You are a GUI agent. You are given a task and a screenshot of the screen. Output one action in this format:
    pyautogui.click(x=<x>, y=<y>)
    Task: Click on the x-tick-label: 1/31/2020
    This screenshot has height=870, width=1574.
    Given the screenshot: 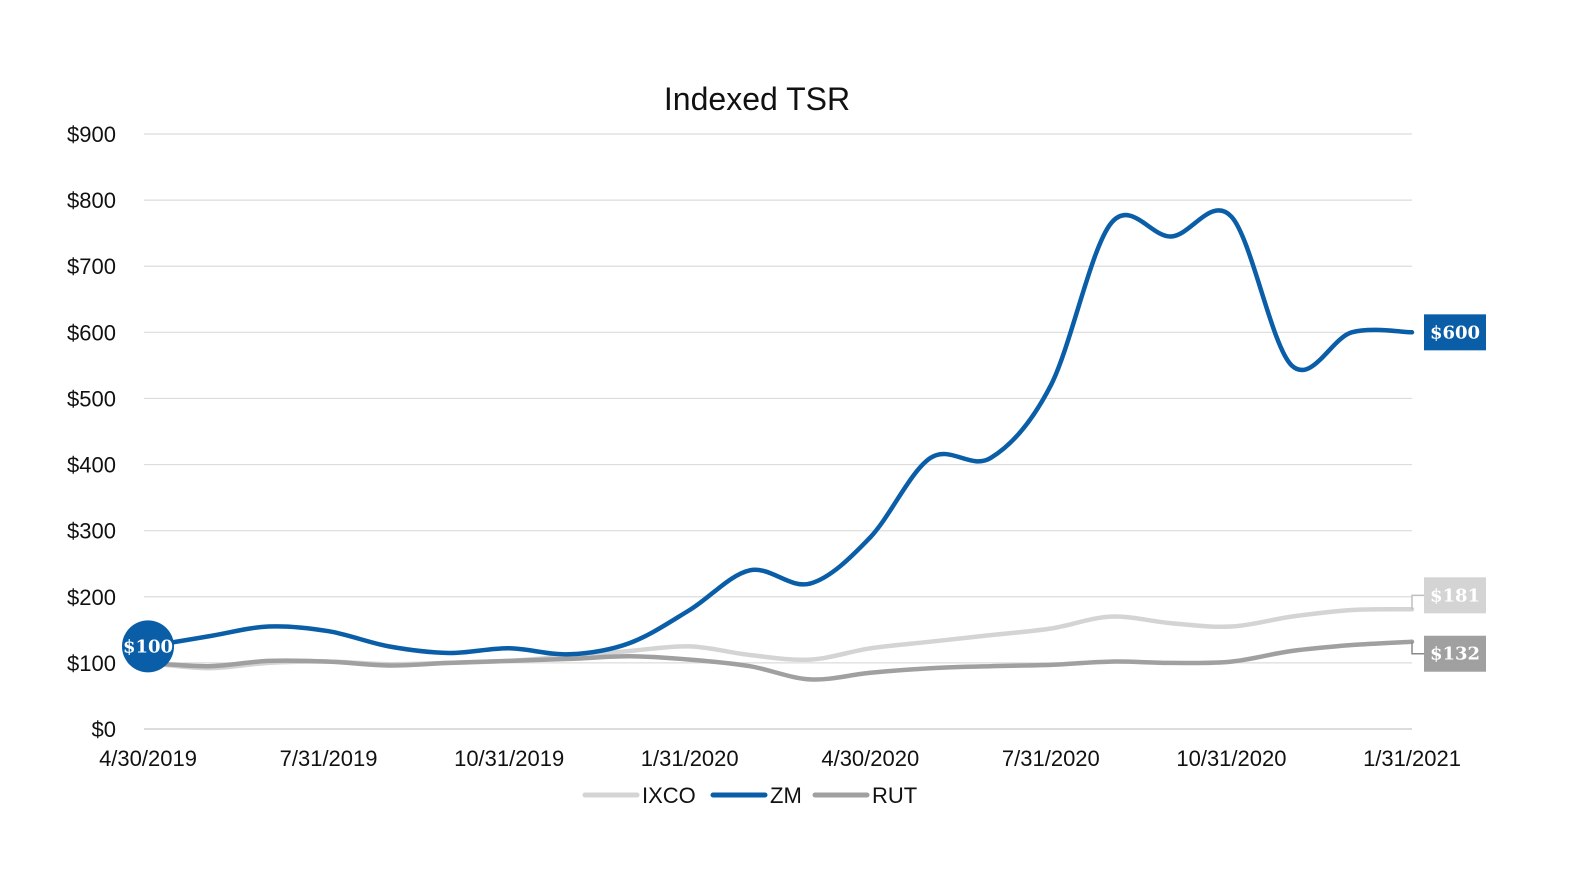 What is the action you would take?
    pyautogui.click(x=690, y=758)
    